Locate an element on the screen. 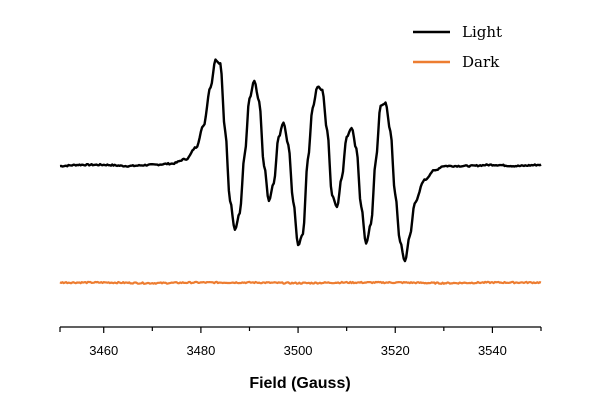 Image resolution: width=600 pixels, height=405 pixels. legend-label-light: Light is located at coordinates (482, 32).